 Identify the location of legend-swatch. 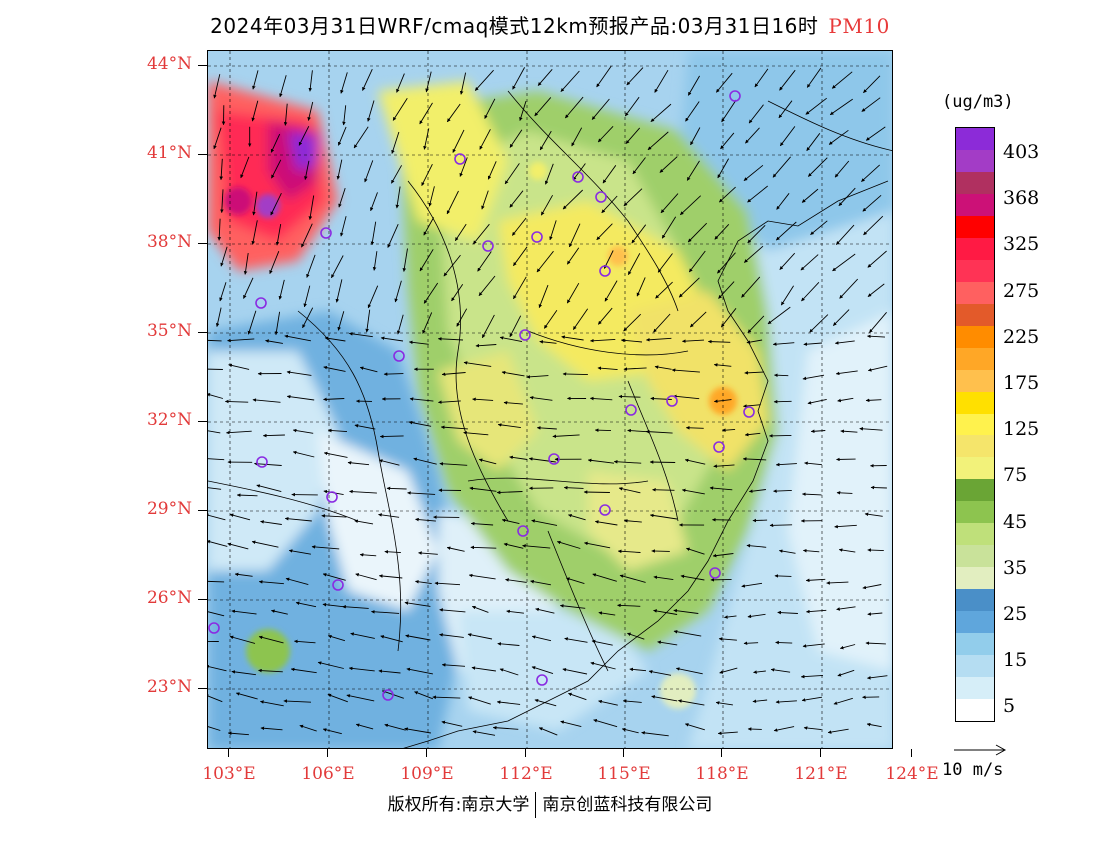
(975, 315).